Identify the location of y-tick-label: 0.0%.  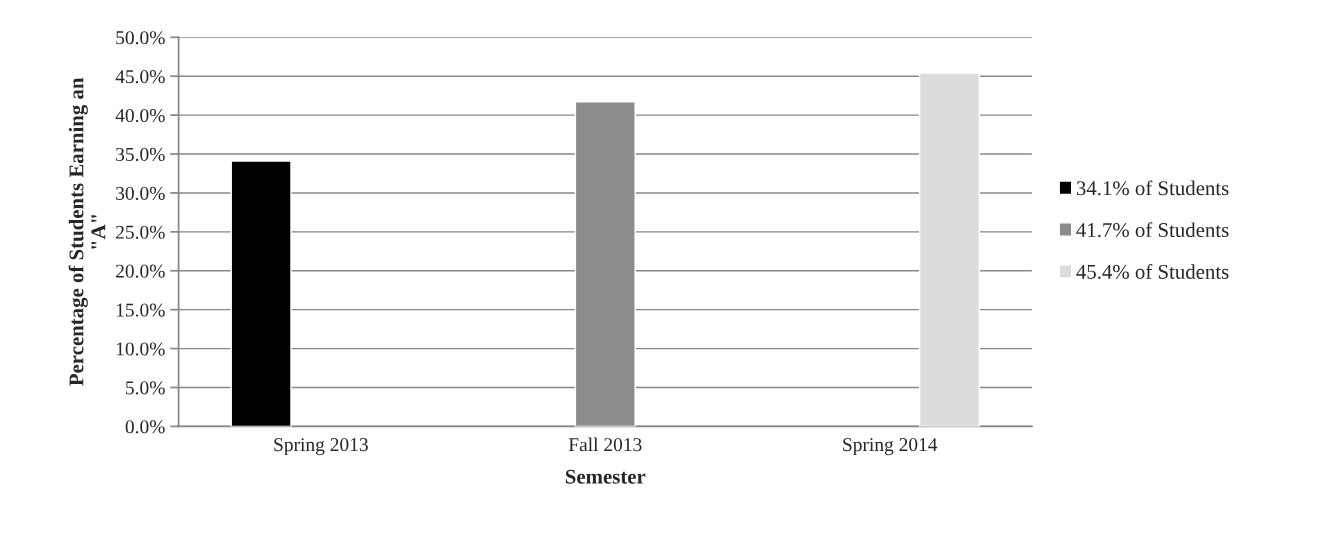
(145, 427).